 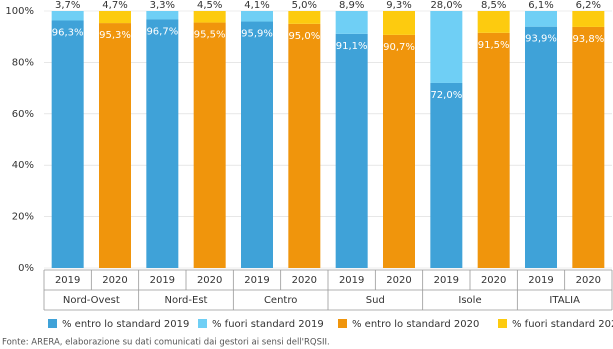 I want to click on value-label: 3,7%, so click(x=67, y=5).